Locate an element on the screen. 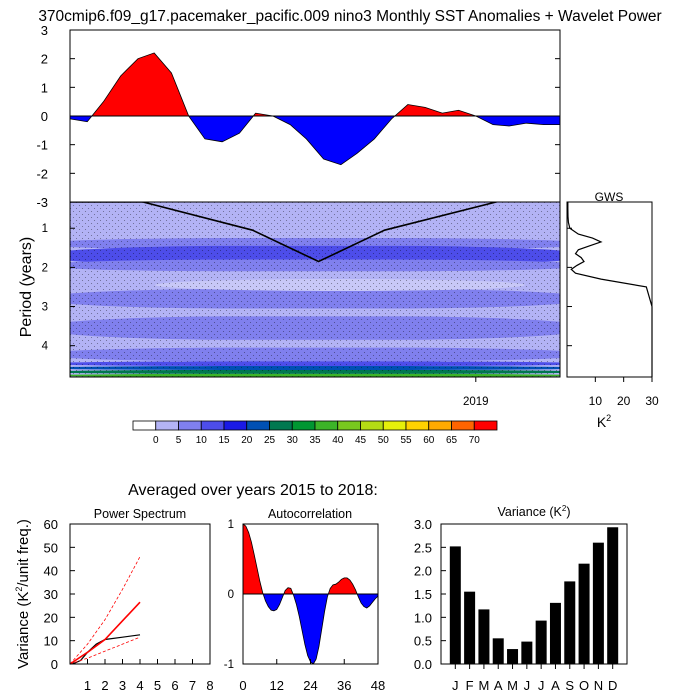 The image size is (700, 700). power-spectrum-y-tick-label: 0 is located at coordinates (54, 664).